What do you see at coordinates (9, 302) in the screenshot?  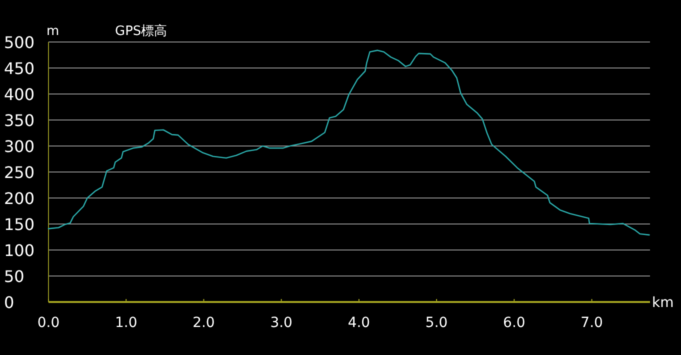 I see `y-tick-label: 0` at bounding box center [9, 302].